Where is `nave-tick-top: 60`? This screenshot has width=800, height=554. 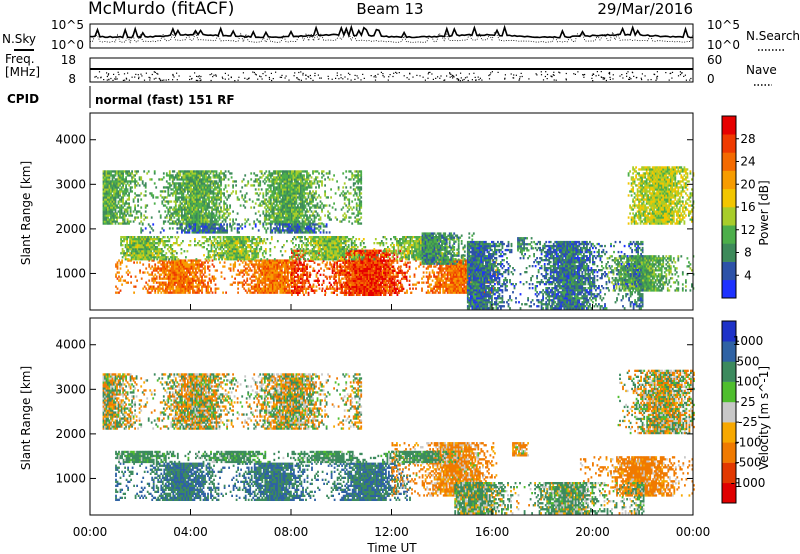 nave-tick-top: 60 is located at coordinates (714, 60).